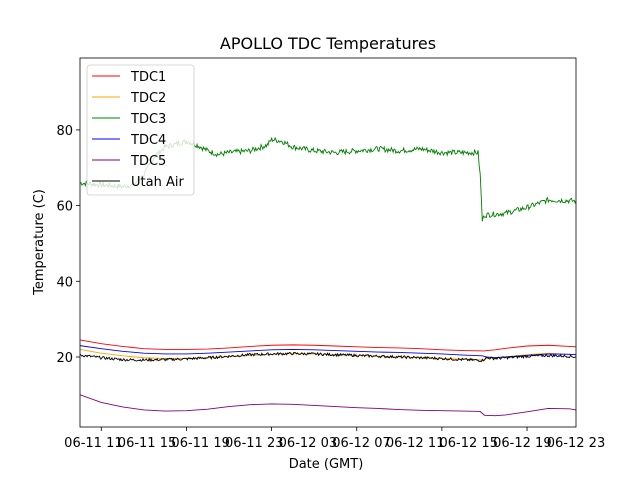 The height and width of the screenshot is (480, 640). I want to click on legend-label: Utah Air, so click(157, 182).